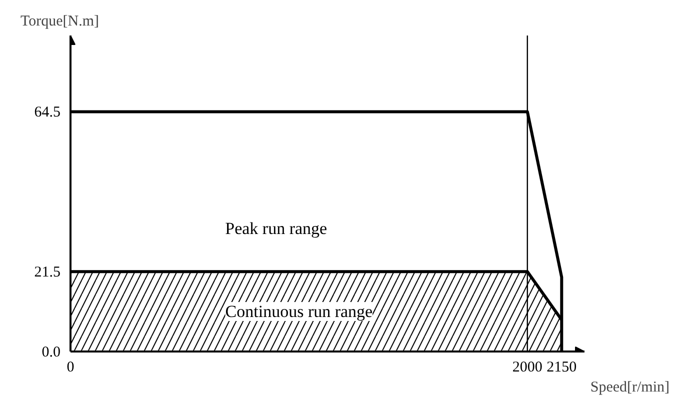 This screenshot has width=674, height=407. What do you see at coordinates (276, 228) in the screenshot?
I see `annotation: Peak run range` at bounding box center [276, 228].